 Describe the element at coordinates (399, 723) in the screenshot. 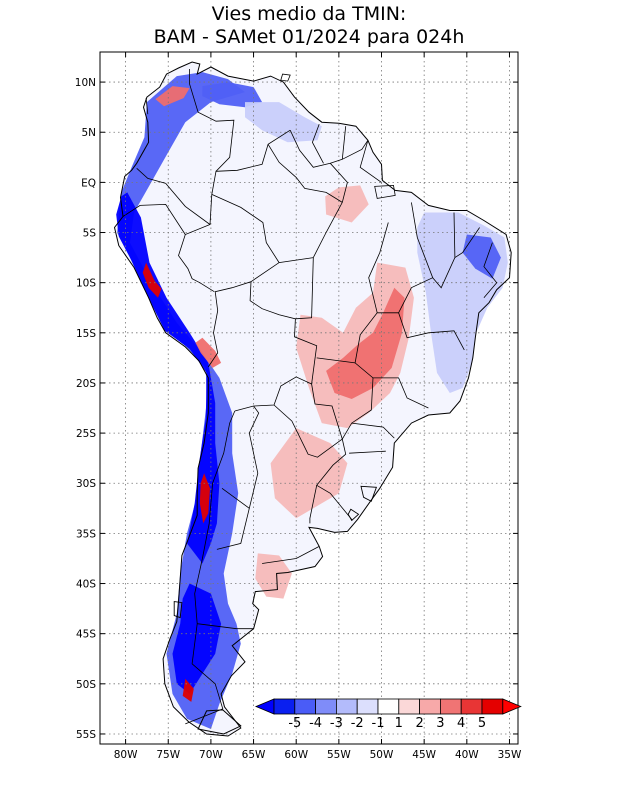

I see `colorbar-label: 1` at that location.